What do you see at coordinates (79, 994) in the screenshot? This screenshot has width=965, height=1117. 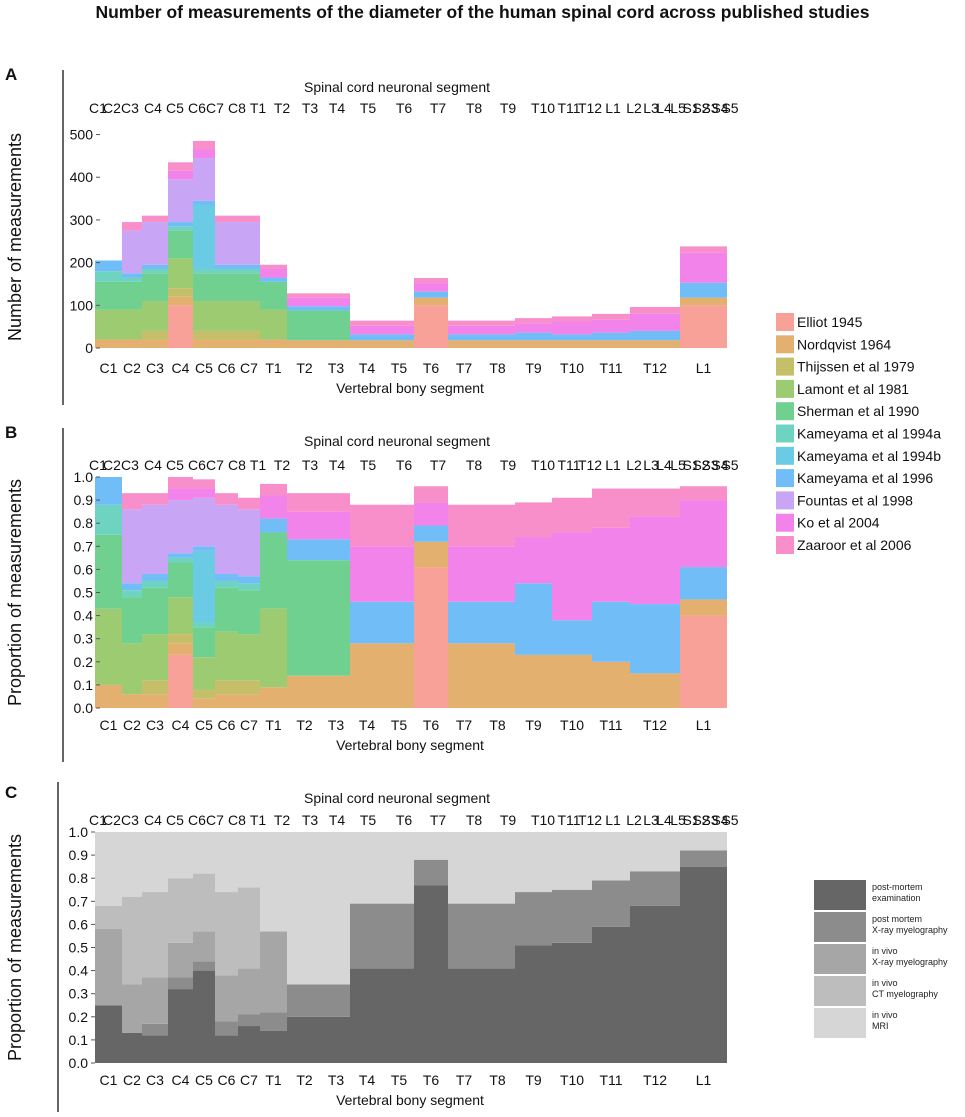 I see `y-tick-label: 0.3` at bounding box center [79, 994].